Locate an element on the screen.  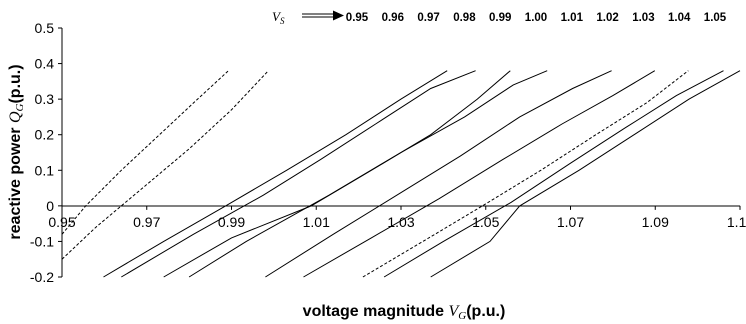
y-tick-label: 0.2 is located at coordinates (45, 135).